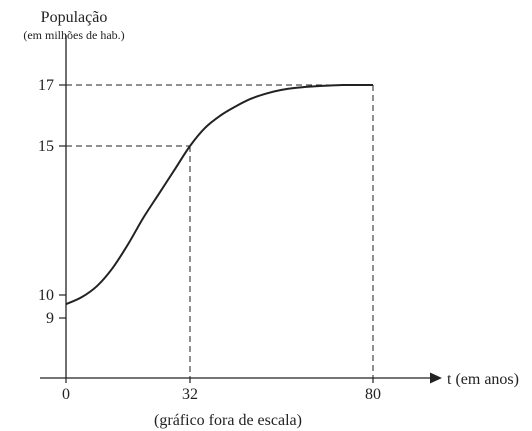 This screenshot has width=532, height=431. I want to click on scale-note: (gráfico fora de escala), so click(228, 420).